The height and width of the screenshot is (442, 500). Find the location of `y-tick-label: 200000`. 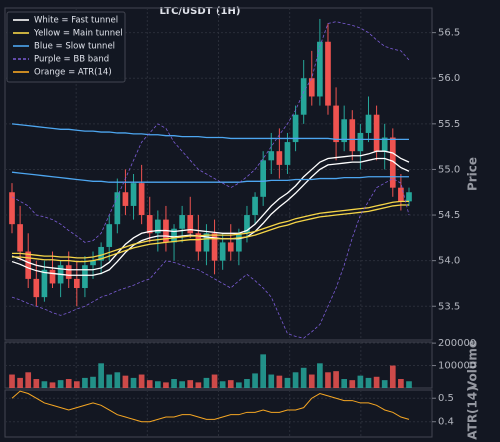

y-tick-label: 200000 is located at coordinates (457, 343).